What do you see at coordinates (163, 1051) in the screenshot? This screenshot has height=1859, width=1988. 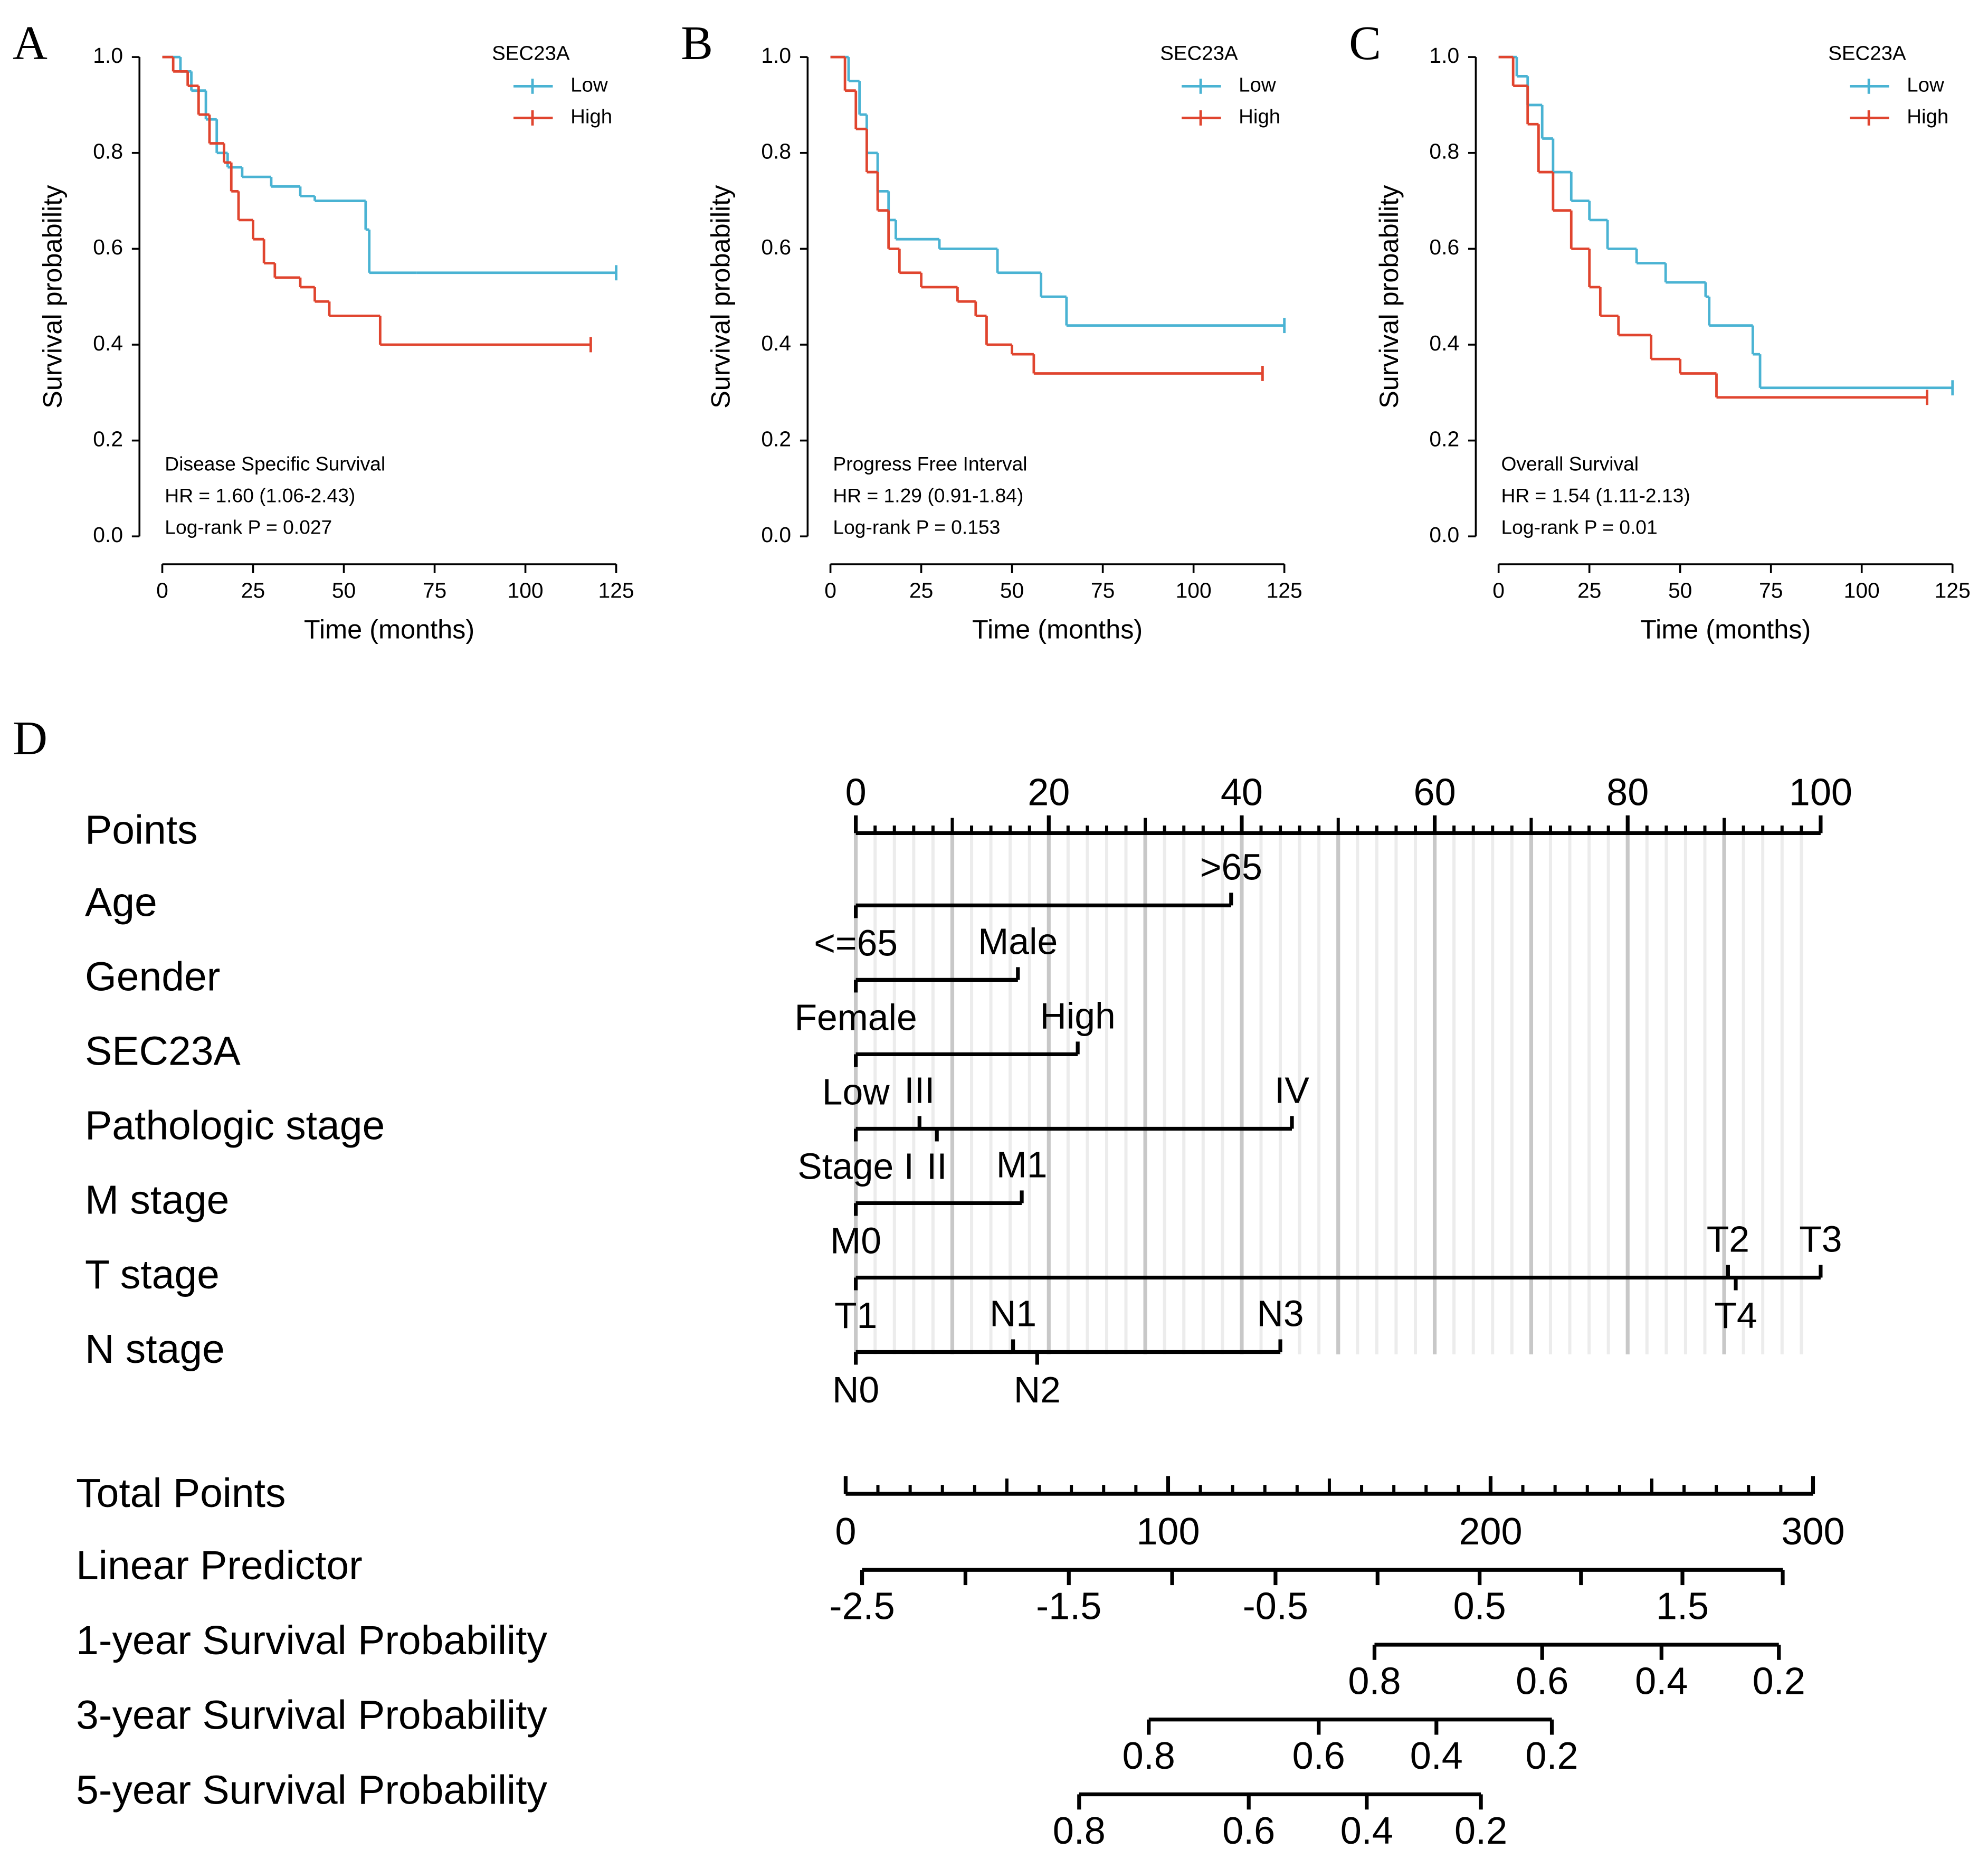 I see `row-label: SEC23A` at bounding box center [163, 1051].